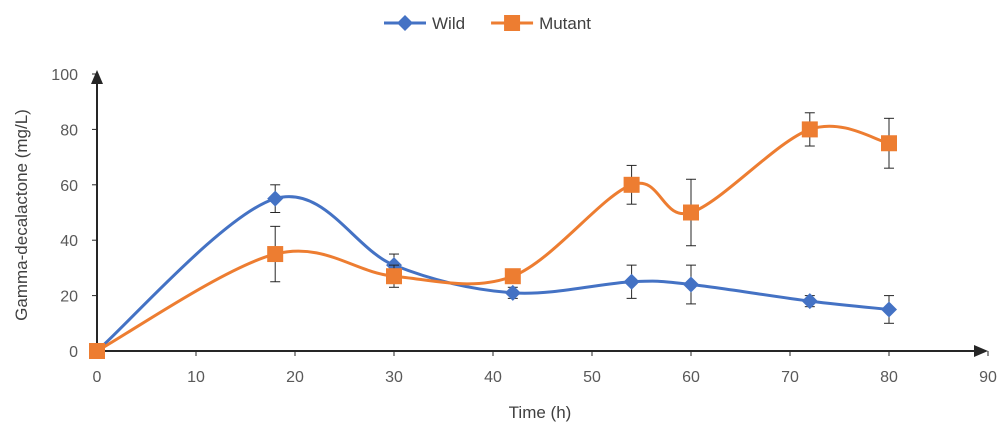 Image resolution: width=999 pixels, height=426 pixels. I want to click on legend: Wild Mutant, so click(487, 23).